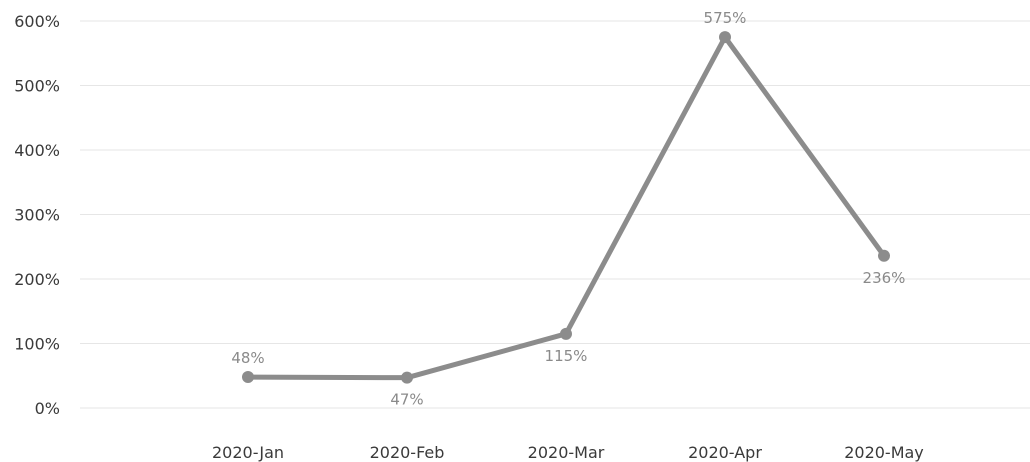 The width and height of the screenshot is (1030, 462). What do you see at coordinates (37, 86) in the screenshot?
I see `y-tick-label: 500%` at bounding box center [37, 86].